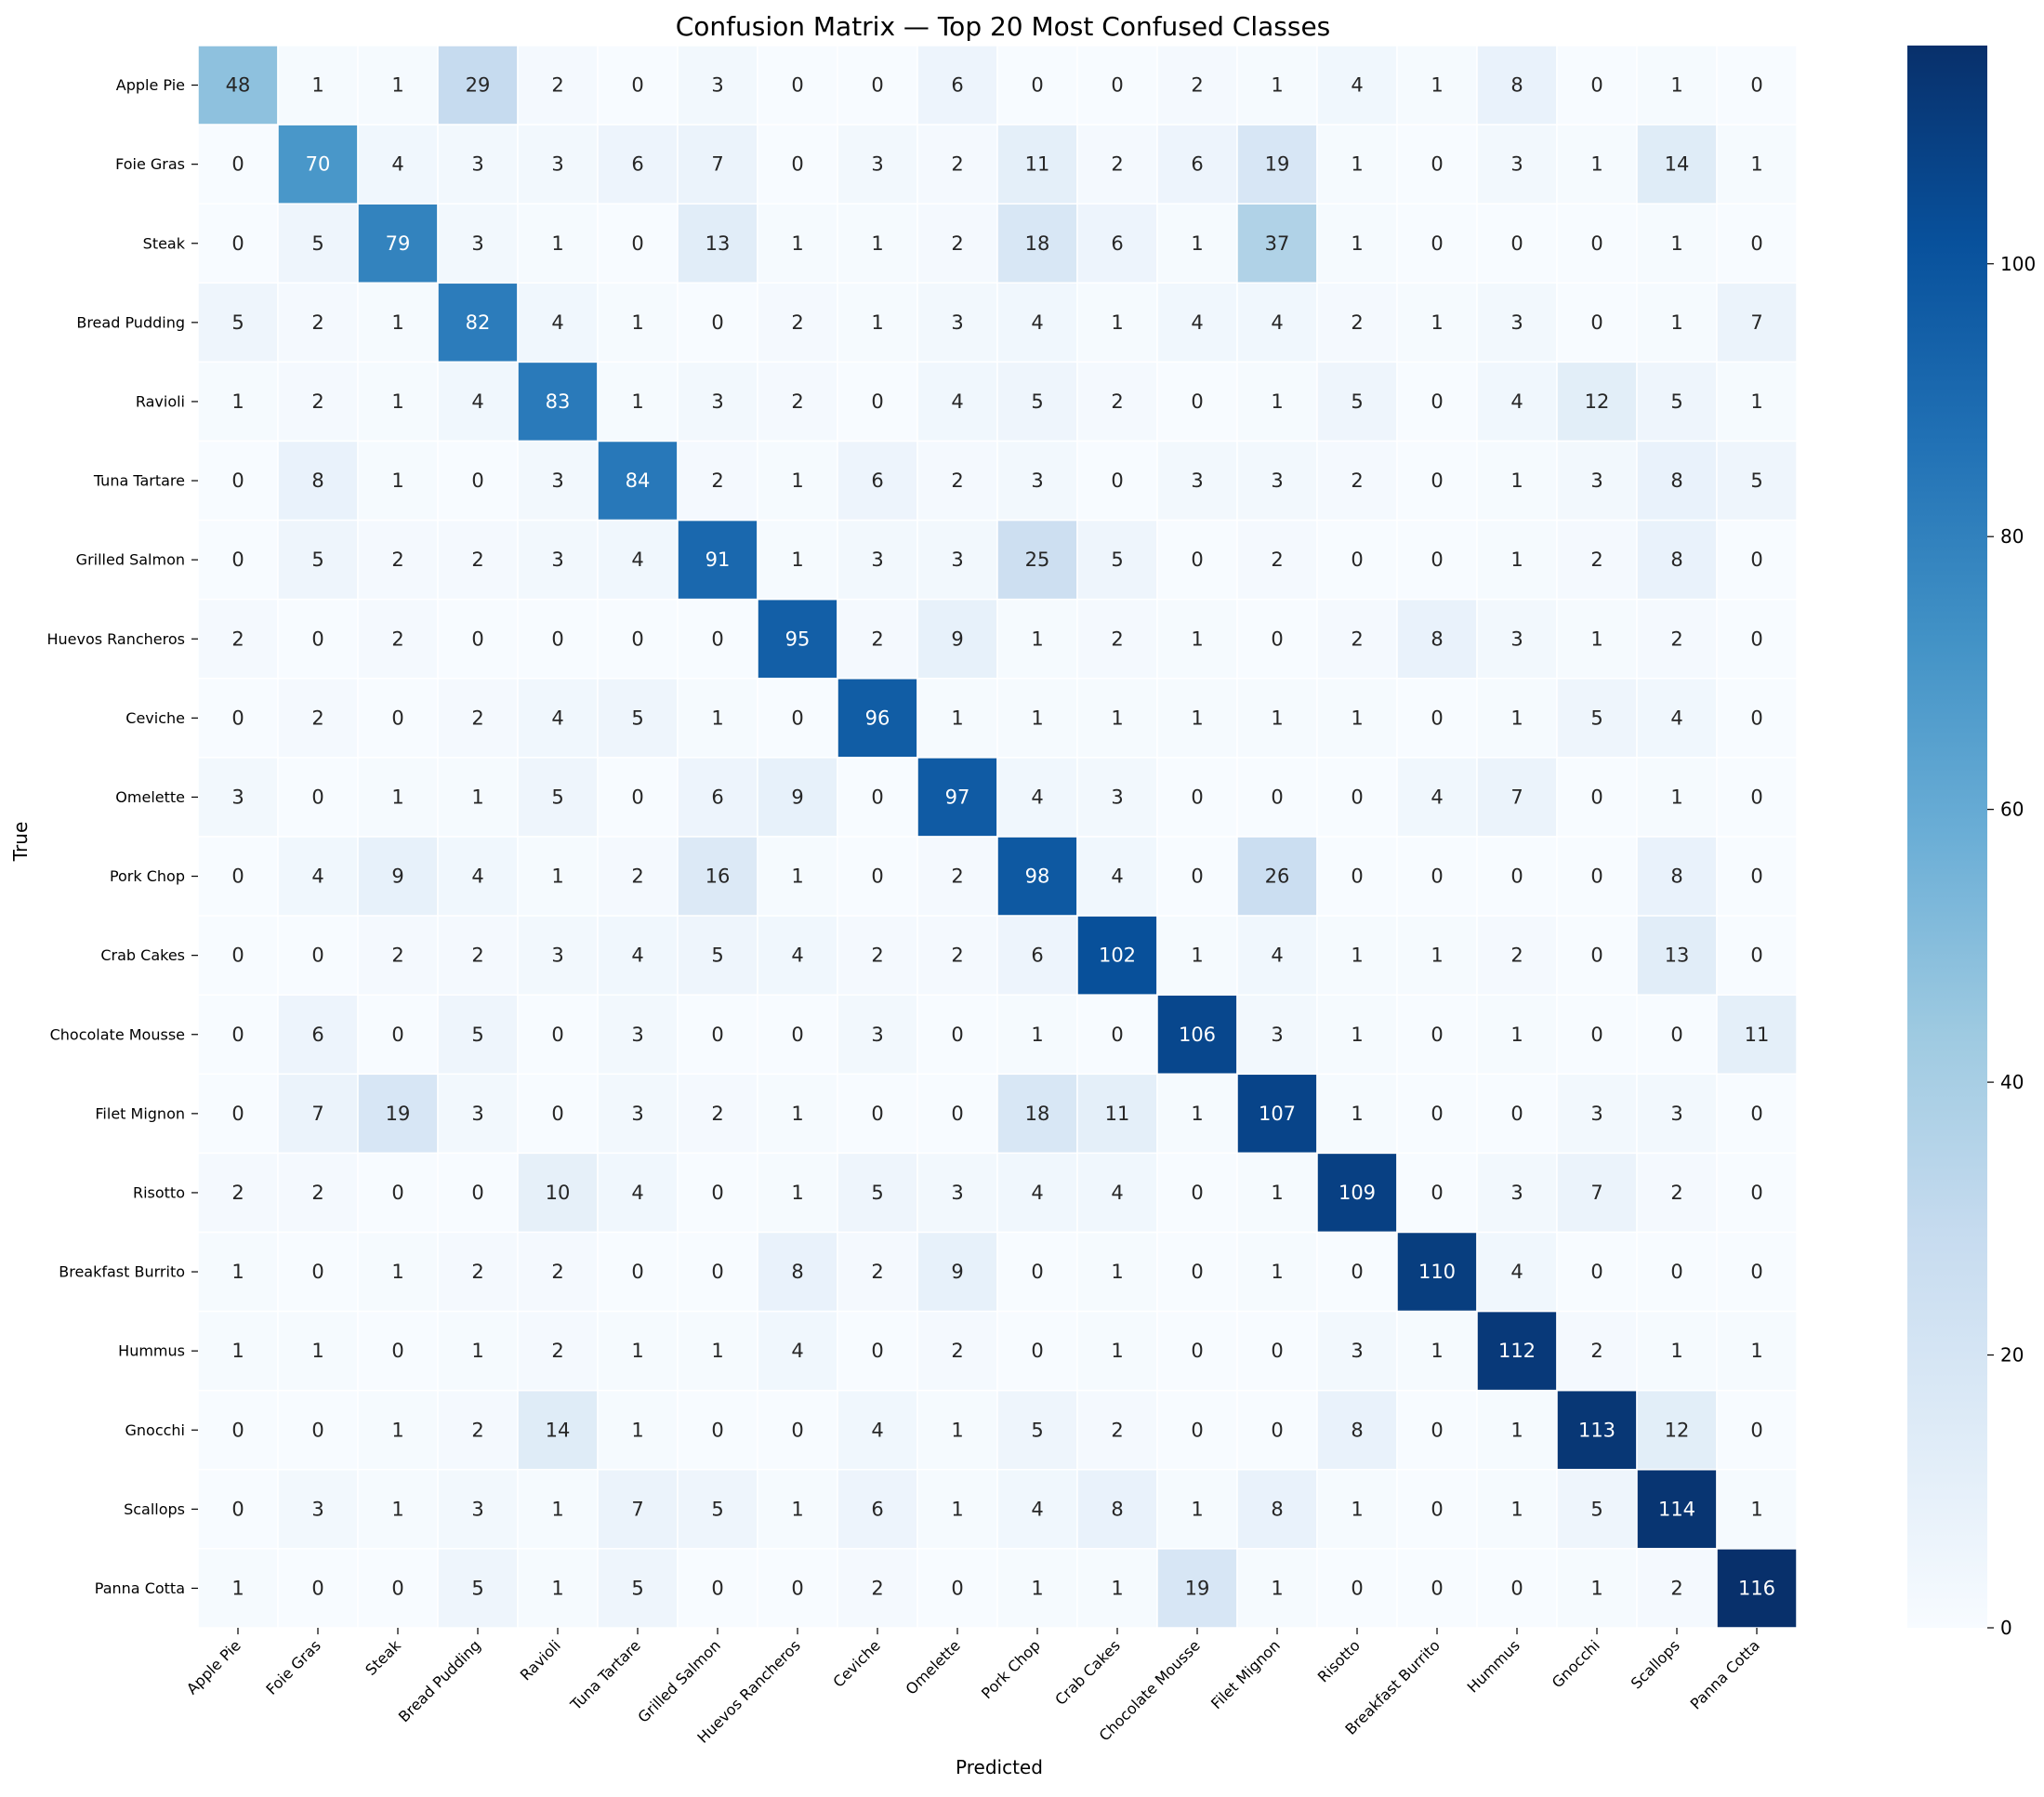  What do you see at coordinates (558, 401) in the screenshot?
I see `cell-value-label: 83` at bounding box center [558, 401].